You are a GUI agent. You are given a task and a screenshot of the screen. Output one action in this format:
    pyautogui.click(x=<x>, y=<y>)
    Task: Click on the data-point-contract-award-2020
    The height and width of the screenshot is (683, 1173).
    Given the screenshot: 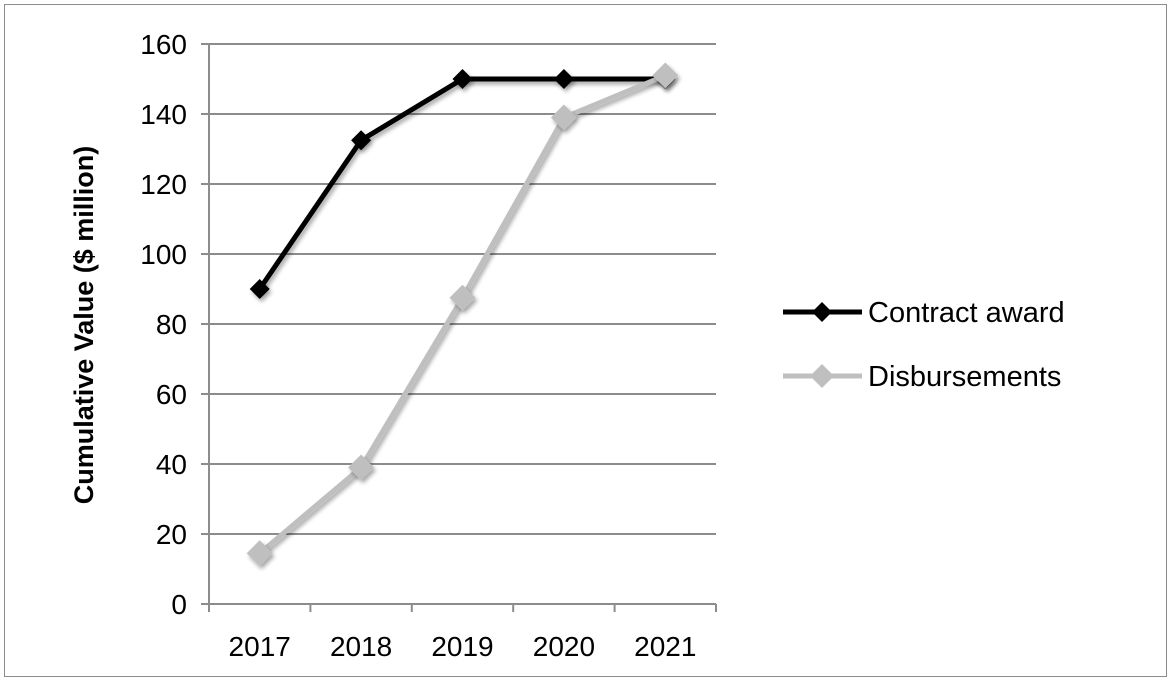 What is the action you would take?
    pyautogui.click(x=563, y=79)
    